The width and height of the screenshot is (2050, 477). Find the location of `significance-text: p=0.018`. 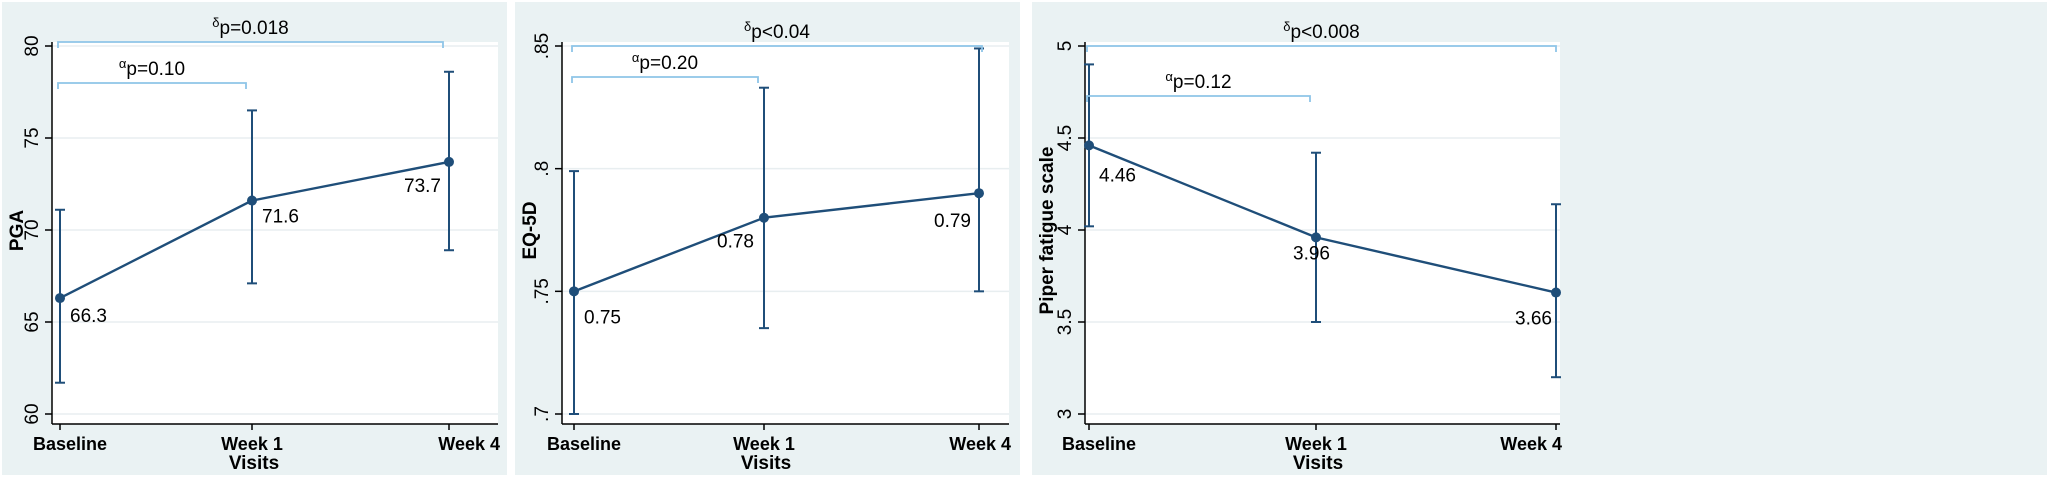

significance-text: p=0.018 is located at coordinates (254, 28).